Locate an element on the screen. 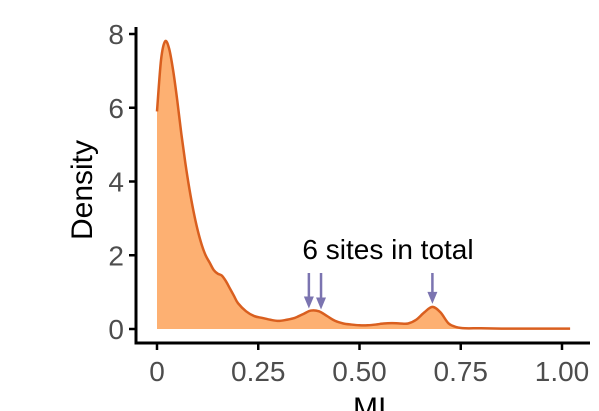 This screenshot has height=411, width=599. x-tick-label: 0.75 is located at coordinates (461, 371).